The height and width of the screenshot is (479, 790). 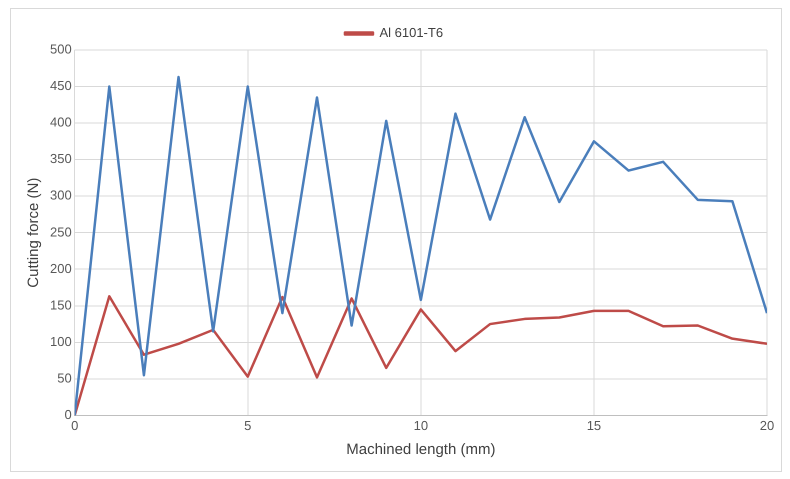 What do you see at coordinates (61, 158) in the screenshot?
I see `y-tick-label: 350` at bounding box center [61, 158].